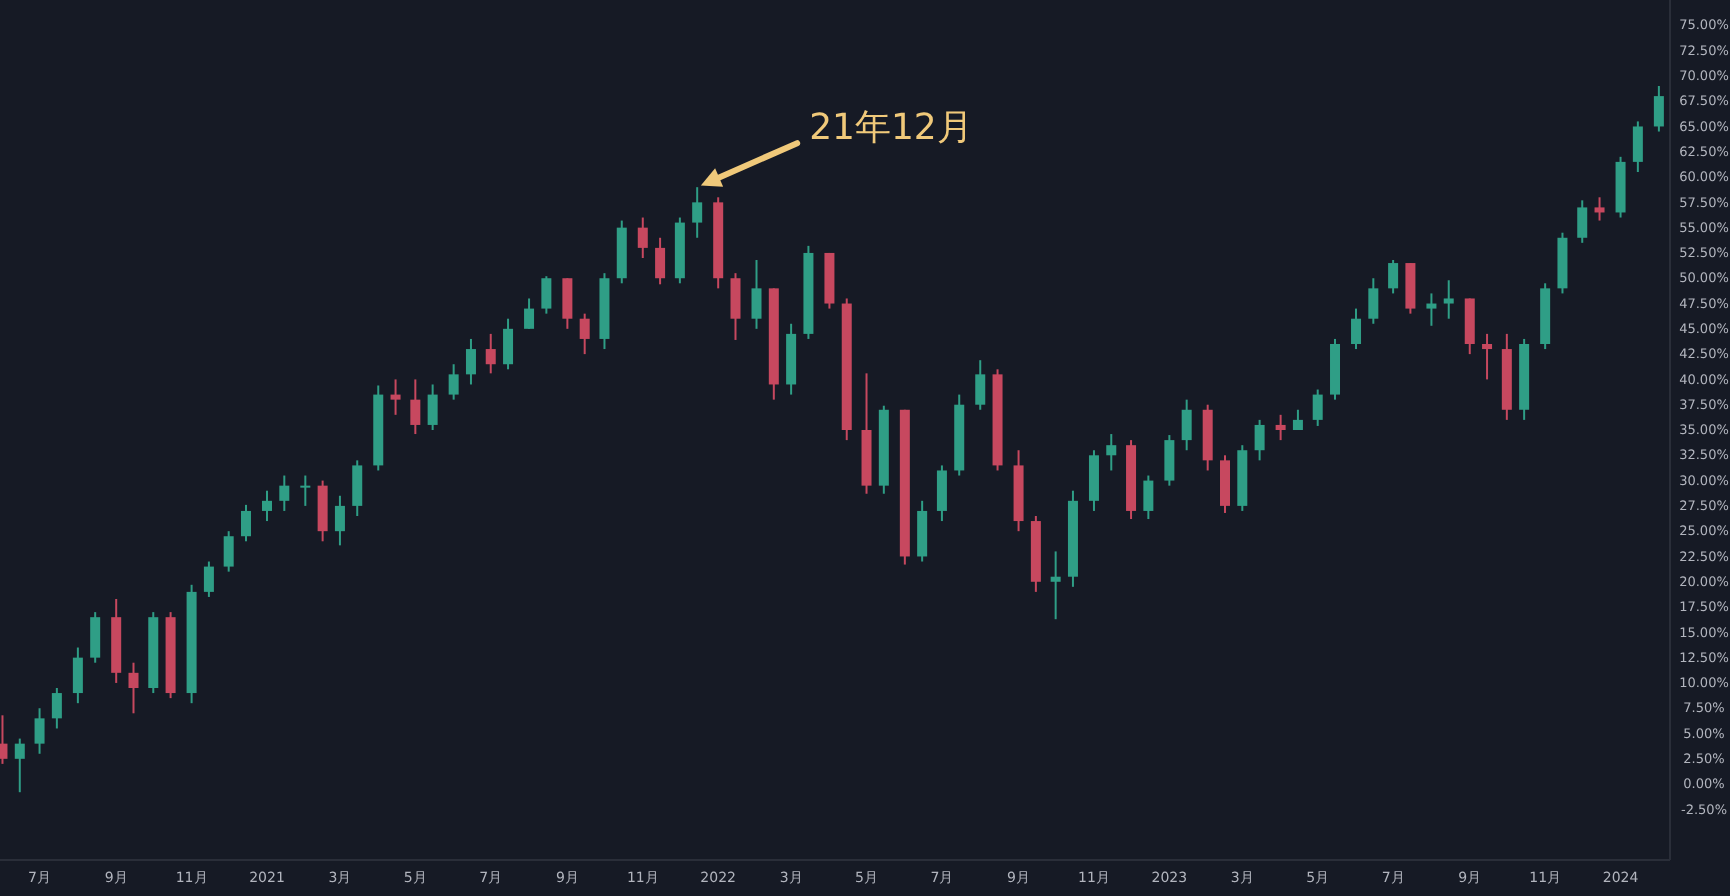  What do you see at coordinates (891, 128) in the screenshot?
I see `annotation: 21年12月` at bounding box center [891, 128].